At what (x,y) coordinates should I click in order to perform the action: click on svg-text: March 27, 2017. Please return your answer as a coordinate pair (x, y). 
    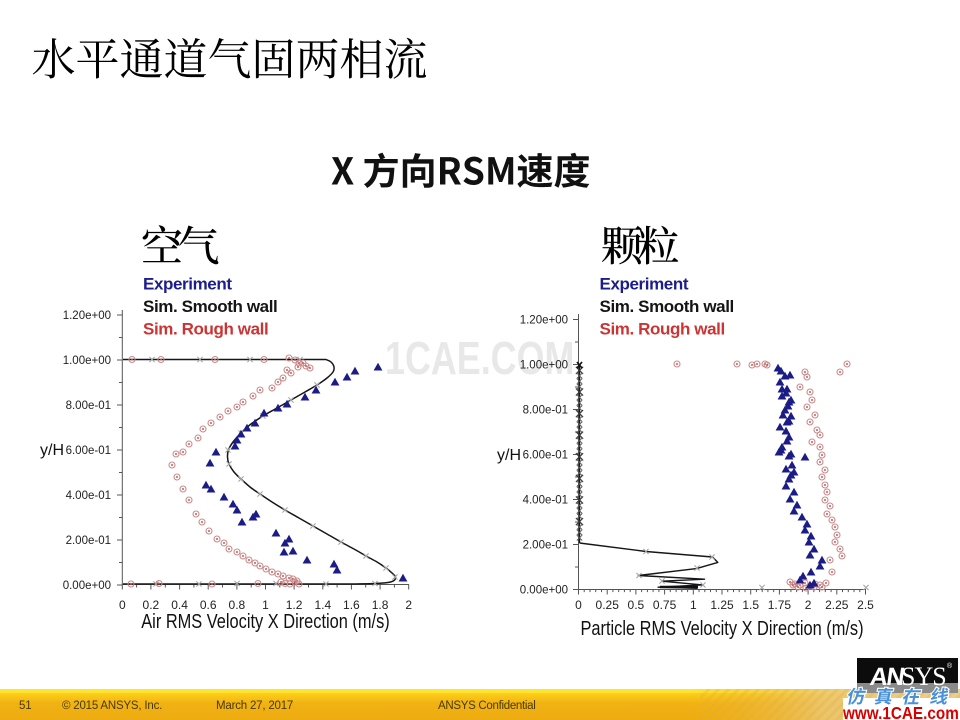
    Looking at the image, I should click on (254, 706).